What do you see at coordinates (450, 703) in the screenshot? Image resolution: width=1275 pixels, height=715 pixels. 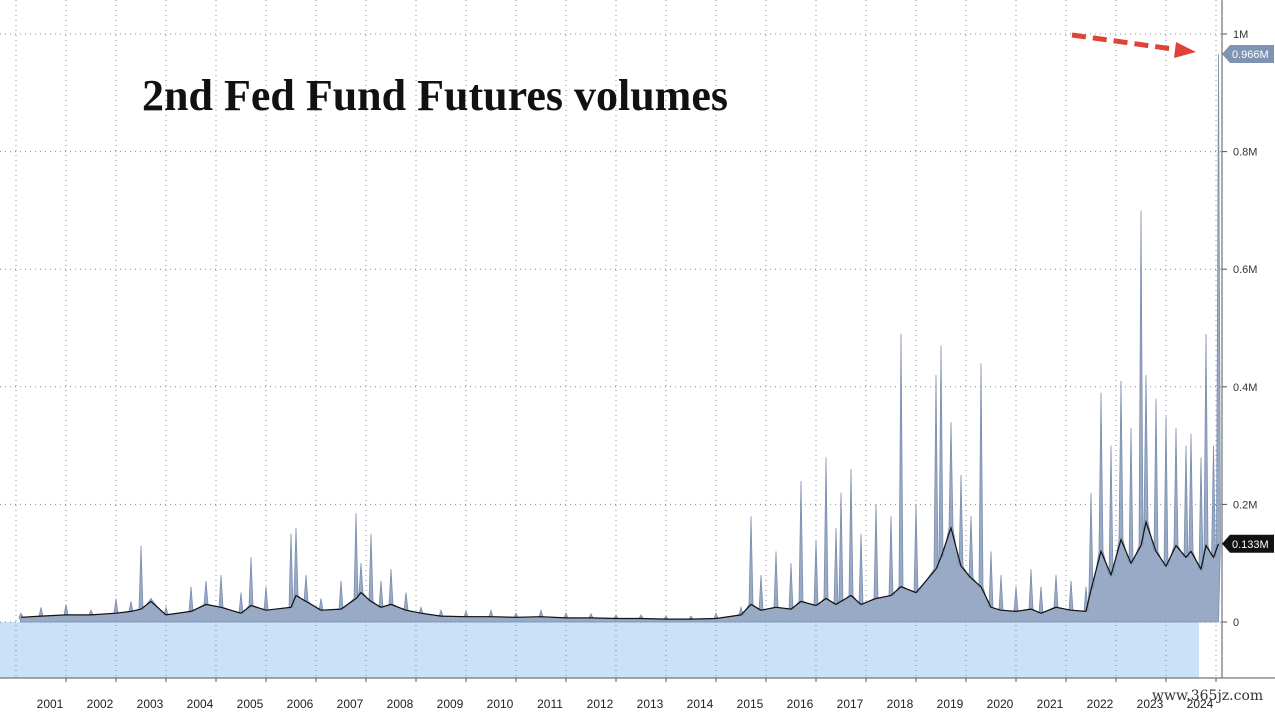 I see `x-tick-label: 2009` at bounding box center [450, 703].